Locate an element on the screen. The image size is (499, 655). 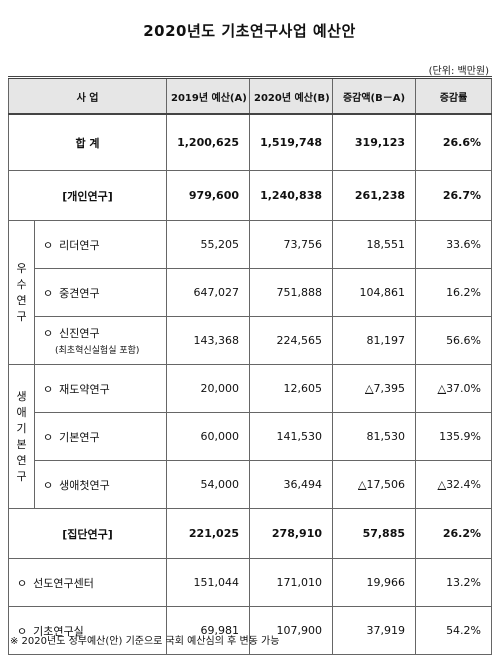
group-research-row: [집단연구] 221,025 278,910 57,885 26.2% is located at coordinates (250, 533).